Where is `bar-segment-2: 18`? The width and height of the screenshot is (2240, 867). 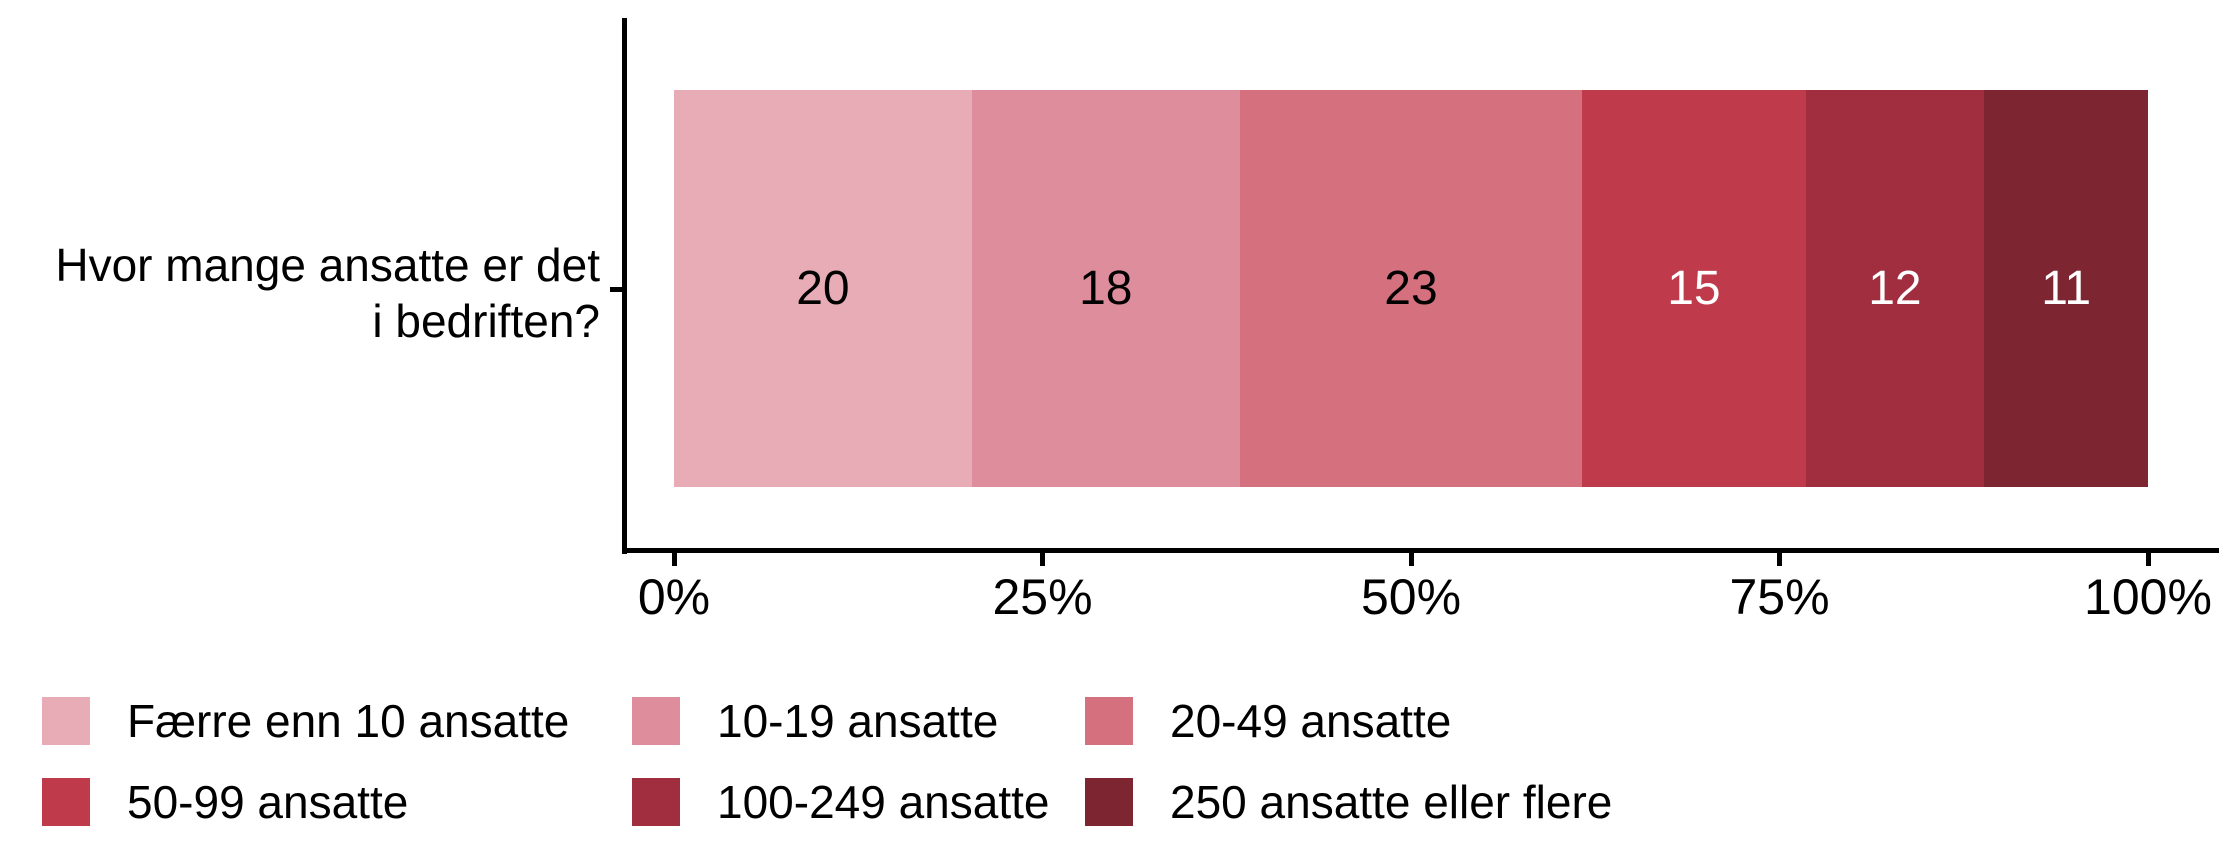
bar-segment-2: 18 is located at coordinates (1105, 288).